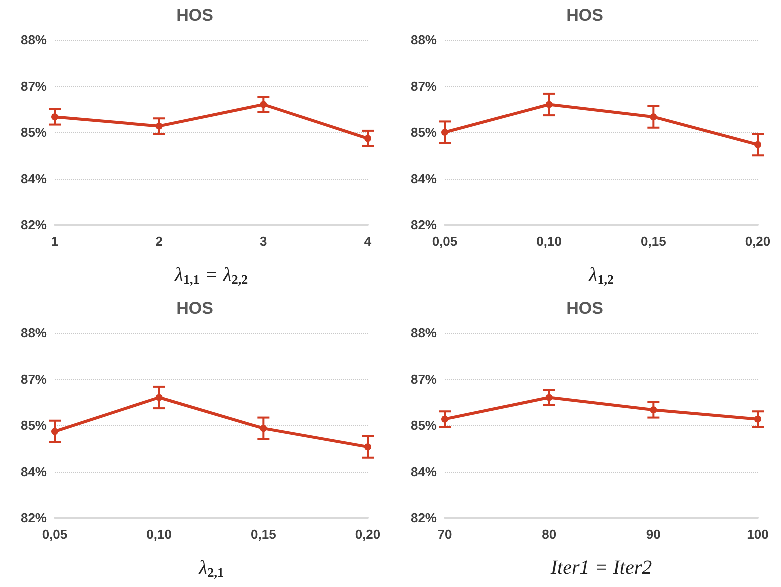  Describe the element at coordinates (159, 241) in the screenshot. I see `x-tick-label: 2` at that location.